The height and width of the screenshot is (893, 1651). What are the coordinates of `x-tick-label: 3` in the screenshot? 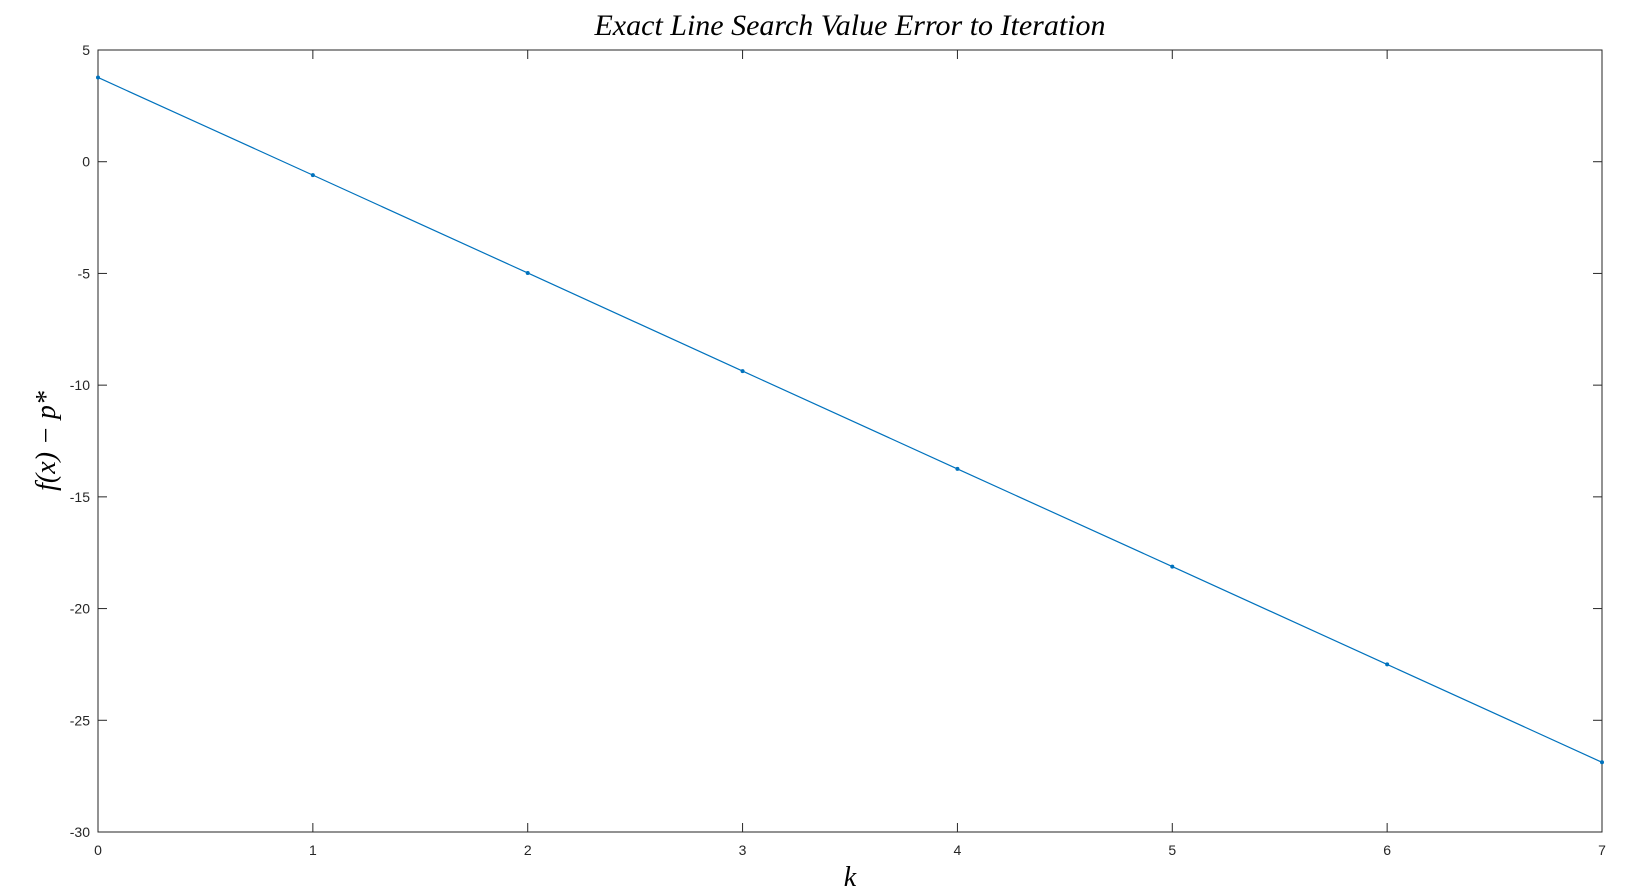 It's located at (743, 850).